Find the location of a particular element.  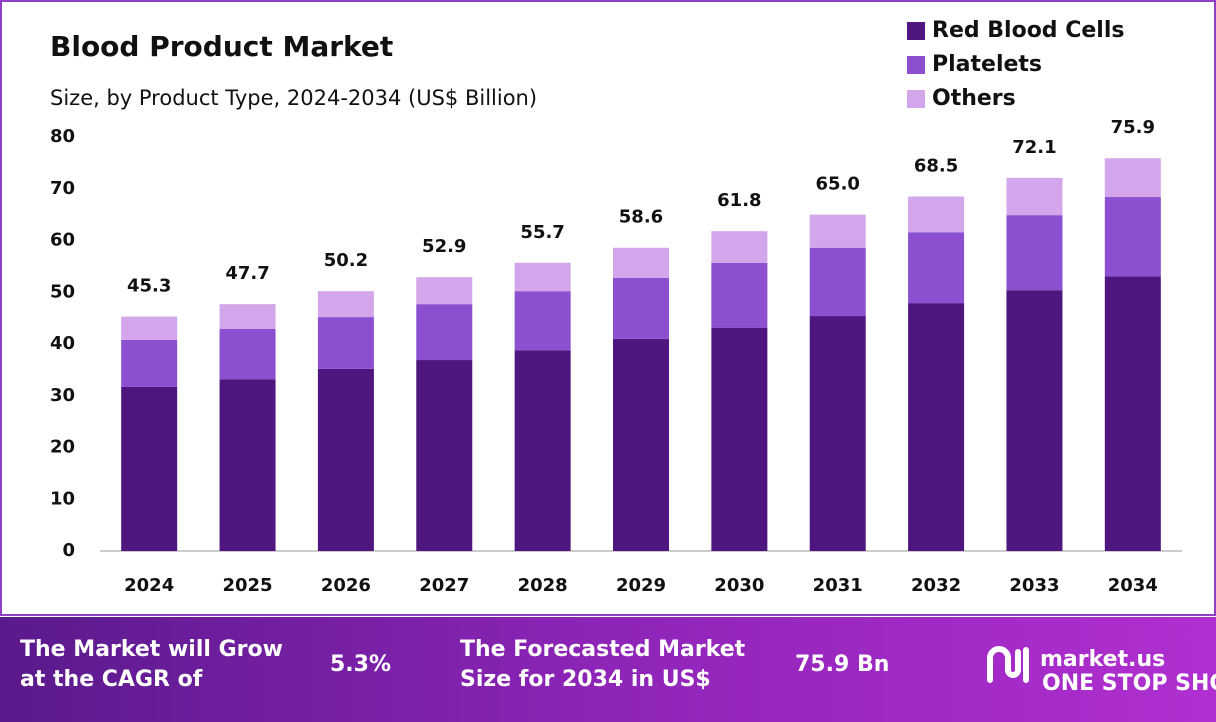

forecast-text: Size for 2034 in US$ is located at coordinates (585, 679).